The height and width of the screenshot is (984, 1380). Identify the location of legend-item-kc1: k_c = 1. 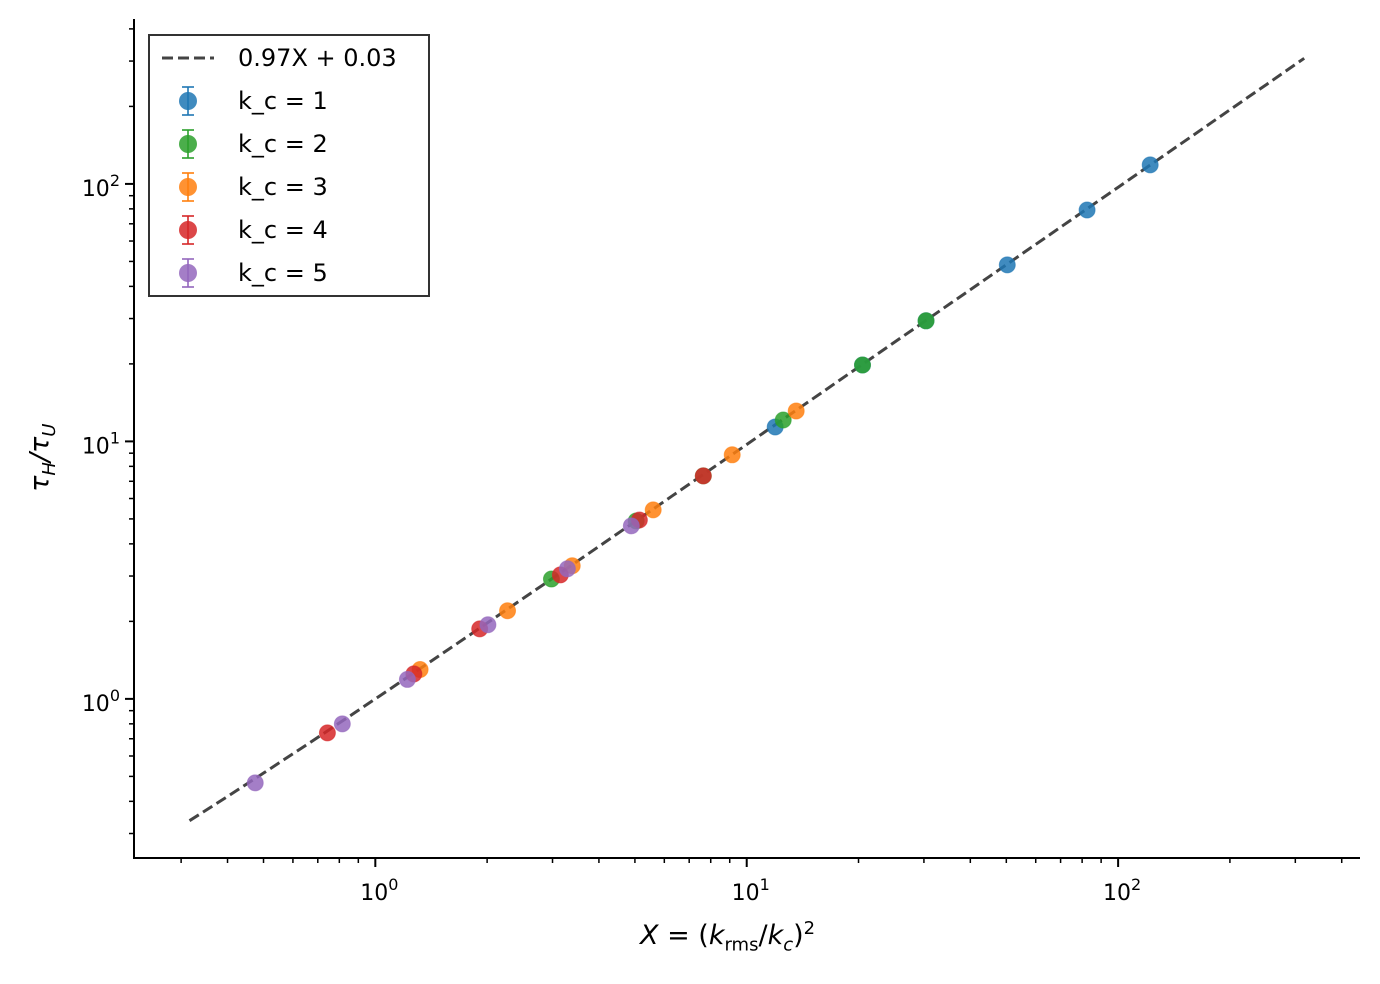
(289, 101).